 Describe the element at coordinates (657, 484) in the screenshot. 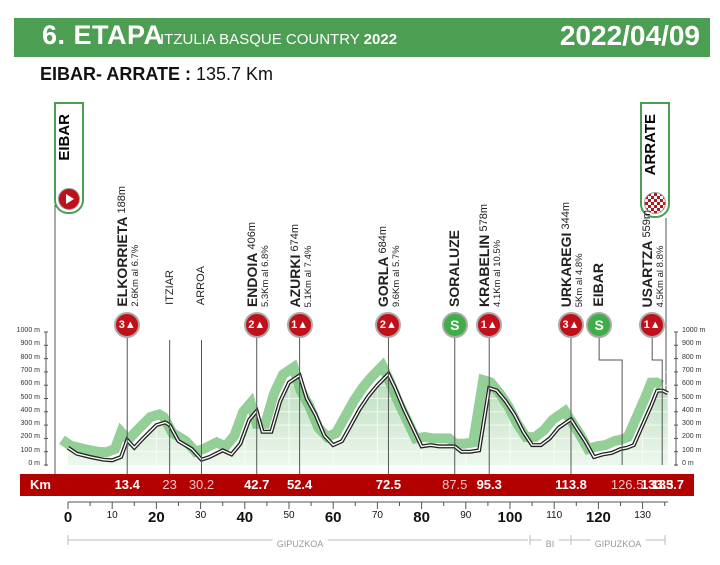

I see `km-mark: 133.3` at that location.